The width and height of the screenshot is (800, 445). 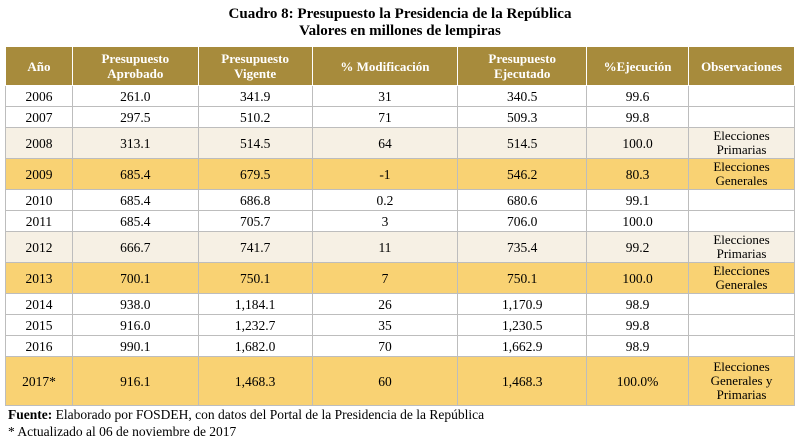 I want to click on cell-approved: 700.1, so click(x=135, y=278).